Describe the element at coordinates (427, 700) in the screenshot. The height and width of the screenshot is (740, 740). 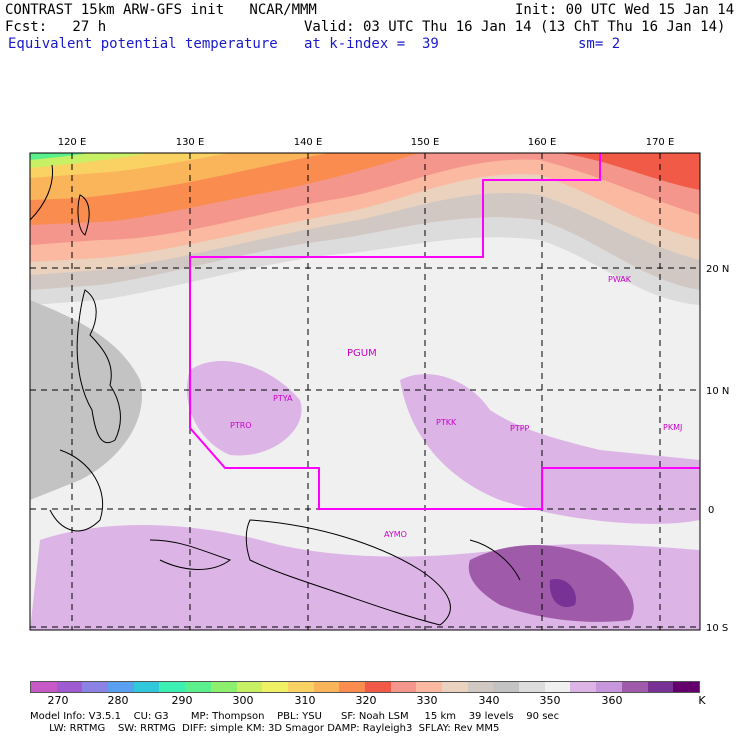
I see `colorbar-tick: 330` at that location.